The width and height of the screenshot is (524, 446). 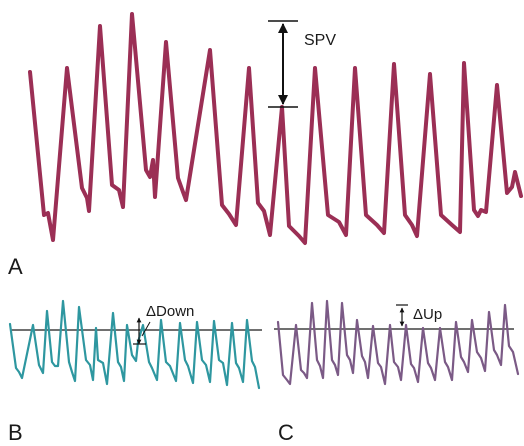 What do you see at coordinates (15, 266) in the screenshot?
I see `panel-a-label: A` at bounding box center [15, 266].